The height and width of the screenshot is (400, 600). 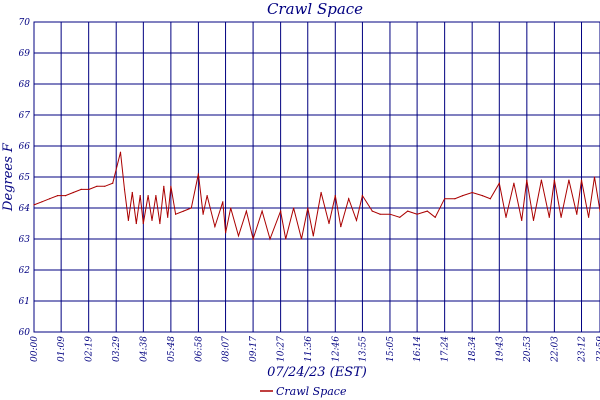 What do you see at coordinates (172, 349) in the screenshot?
I see `x-tick-label: 05:48` at bounding box center [172, 349].